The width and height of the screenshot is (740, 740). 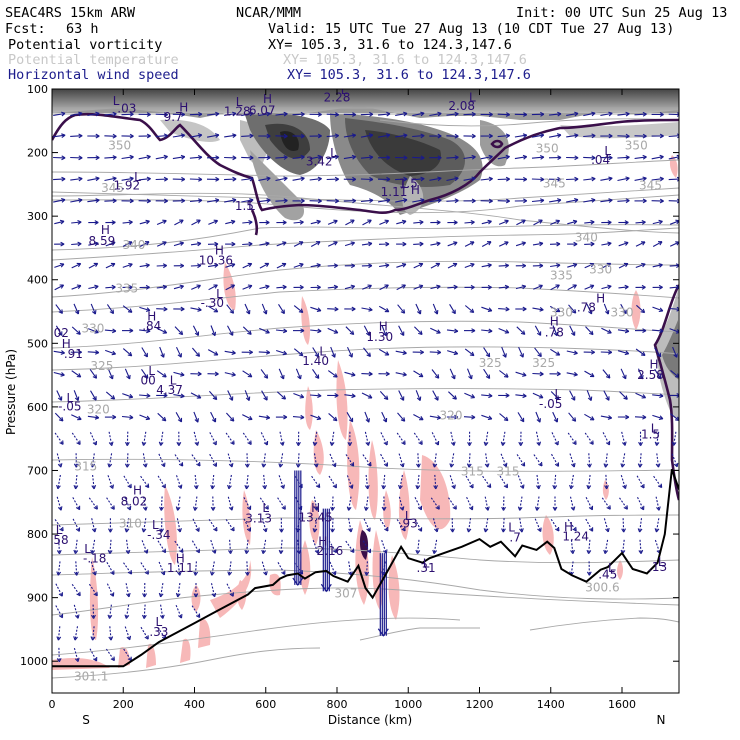 I want to click on theta-label: 320, so click(x=451, y=416).